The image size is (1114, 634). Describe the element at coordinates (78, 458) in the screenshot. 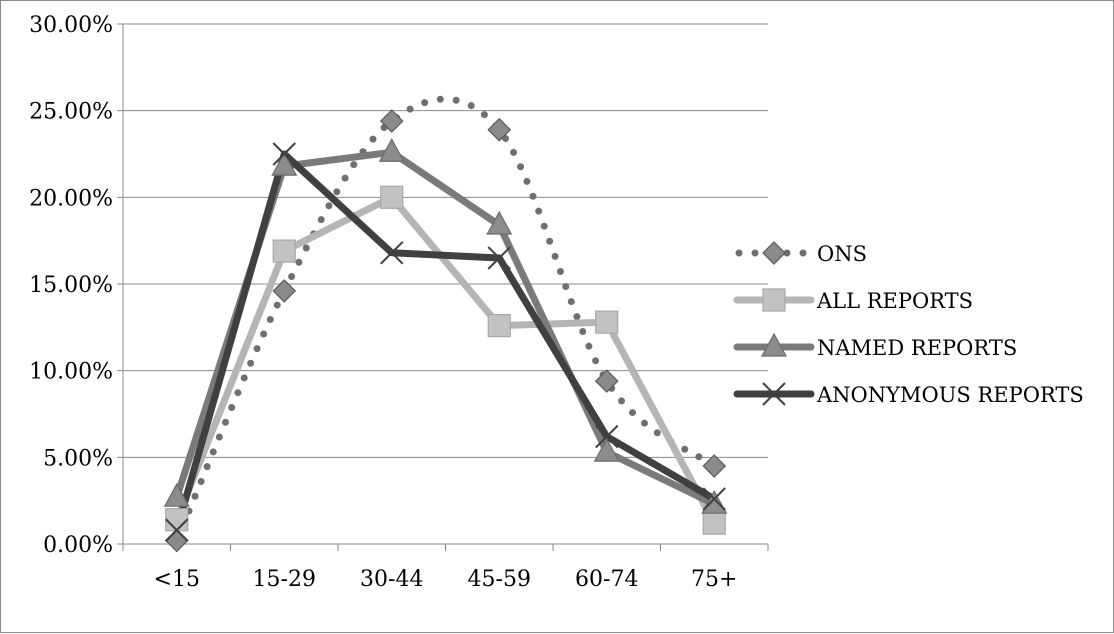

I see `y-tick-label: 5.00%` at that location.